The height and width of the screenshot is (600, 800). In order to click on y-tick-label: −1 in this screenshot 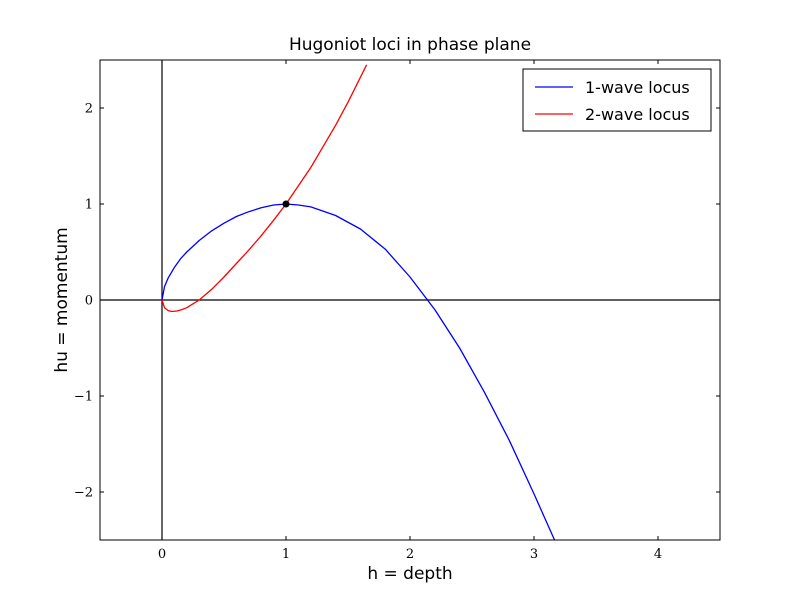, I will do `click(83, 397)`.